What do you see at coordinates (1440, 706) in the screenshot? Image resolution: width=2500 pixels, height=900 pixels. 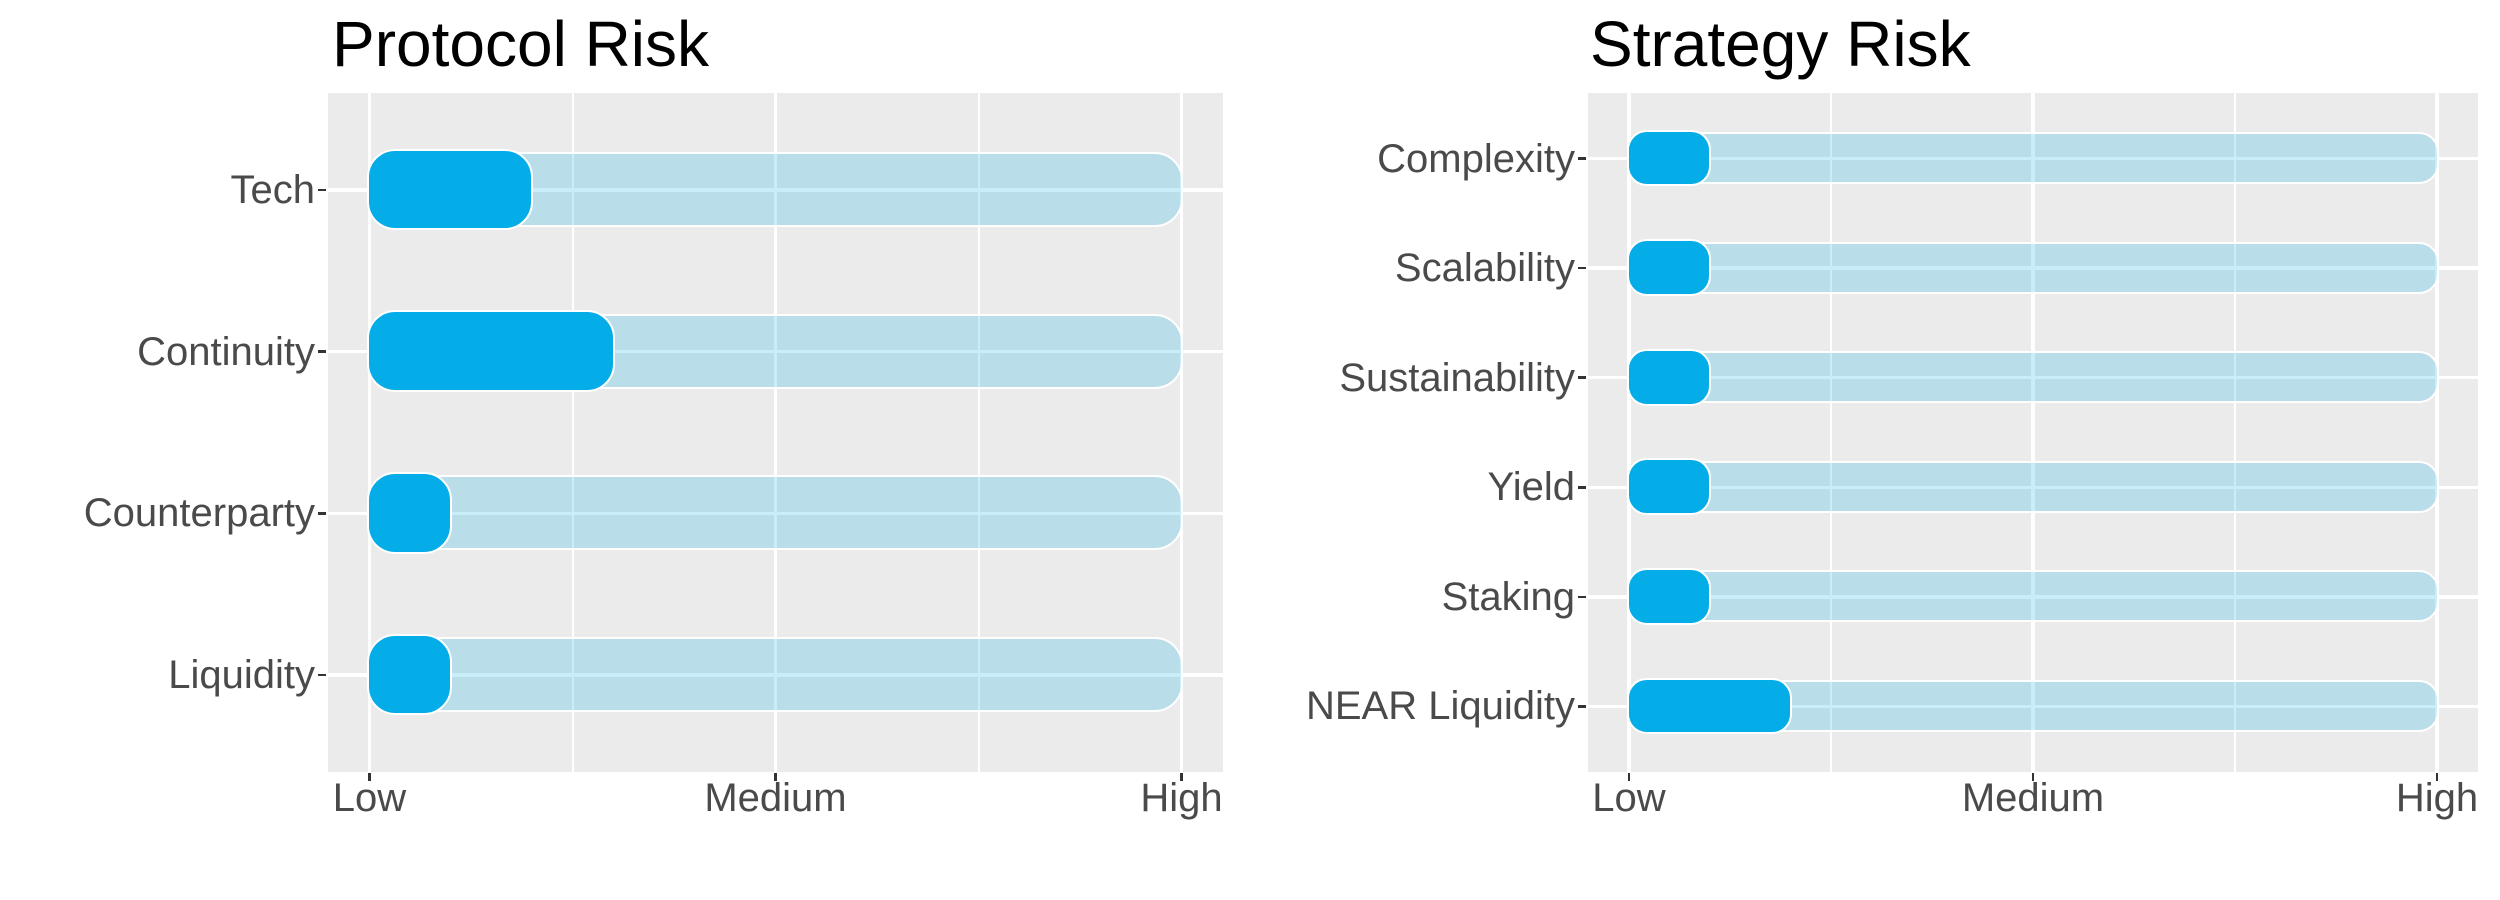 I see `y-axis-label: NEAR Liquidity` at bounding box center [1440, 706].